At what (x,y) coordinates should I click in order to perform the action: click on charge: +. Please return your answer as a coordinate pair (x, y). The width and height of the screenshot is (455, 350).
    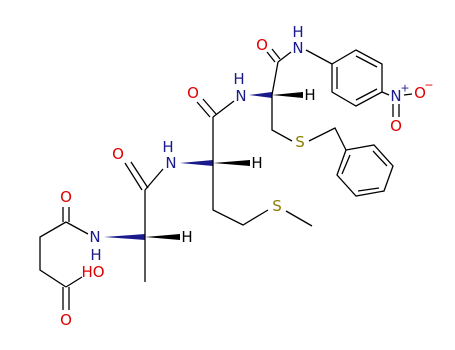
    Looking at the image, I should click on (404, 88).